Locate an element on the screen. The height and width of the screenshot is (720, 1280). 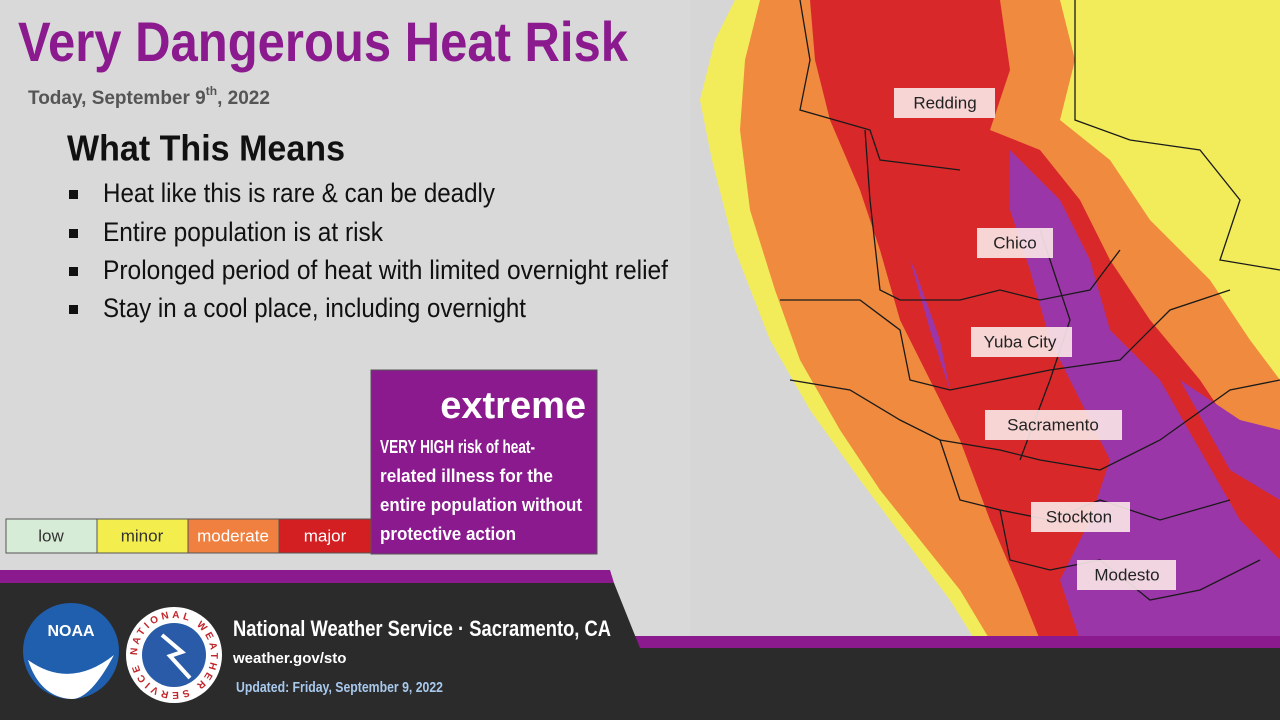
legend-extreme-label: extreme is located at coordinates (513, 406).